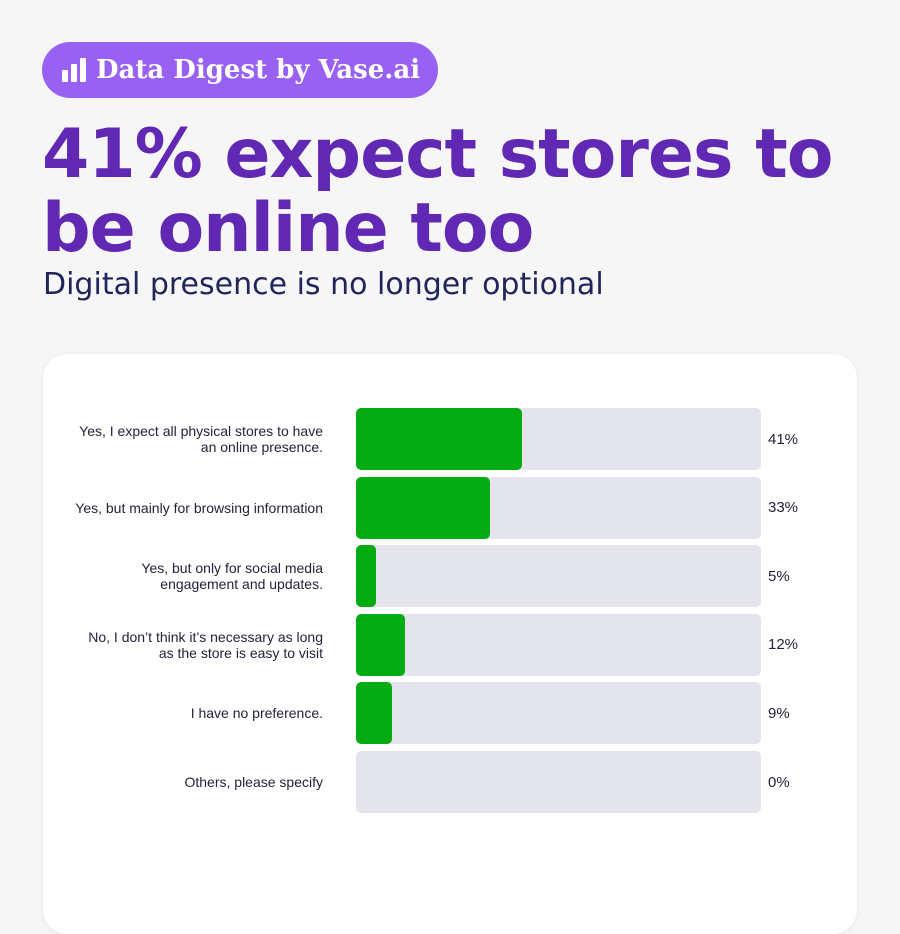 The height and width of the screenshot is (934, 900). Describe the element at coordinates (253, 782) in the screenshot. I see `category-label: Others, please specify` at that location.